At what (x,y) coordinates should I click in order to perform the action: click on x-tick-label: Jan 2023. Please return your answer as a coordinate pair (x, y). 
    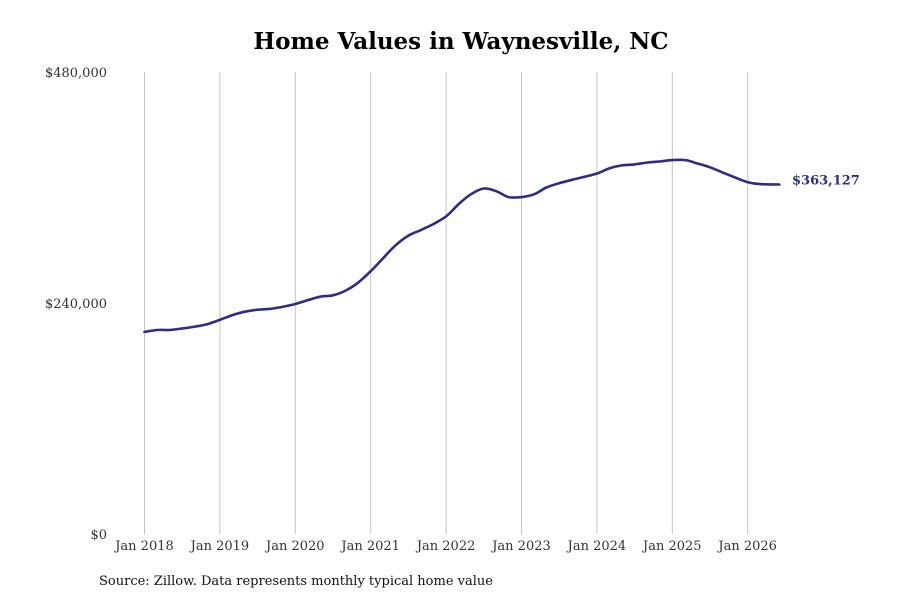
    Looking at the image, I should click on (520, 546).